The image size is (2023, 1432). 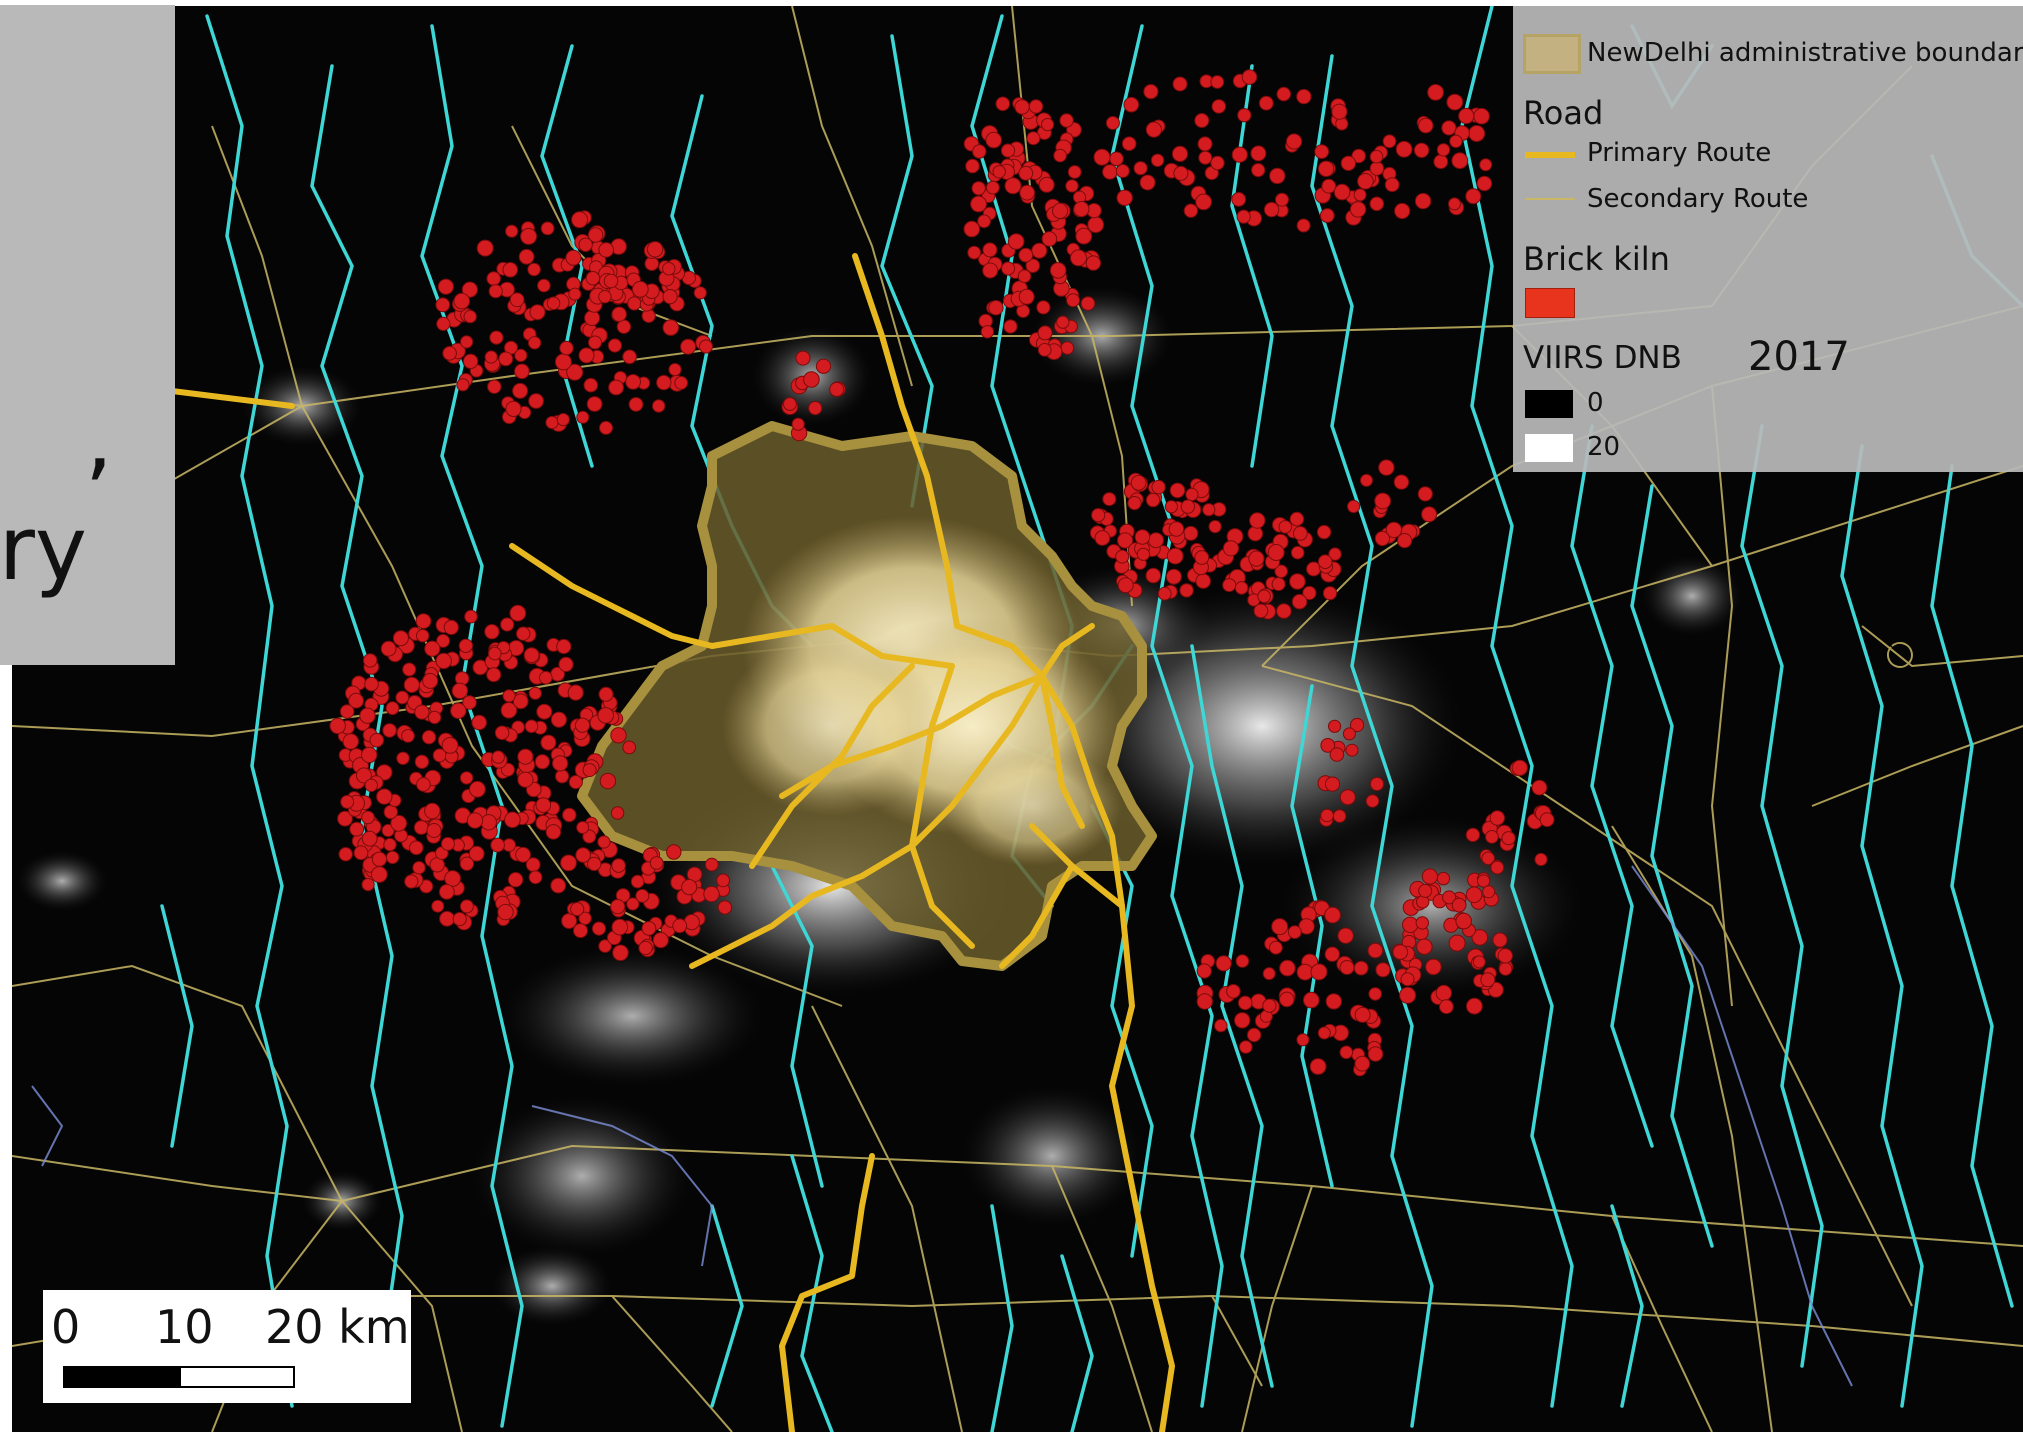 I want to click on legend-viirs-high: 20, so click(x=1604, y=447).